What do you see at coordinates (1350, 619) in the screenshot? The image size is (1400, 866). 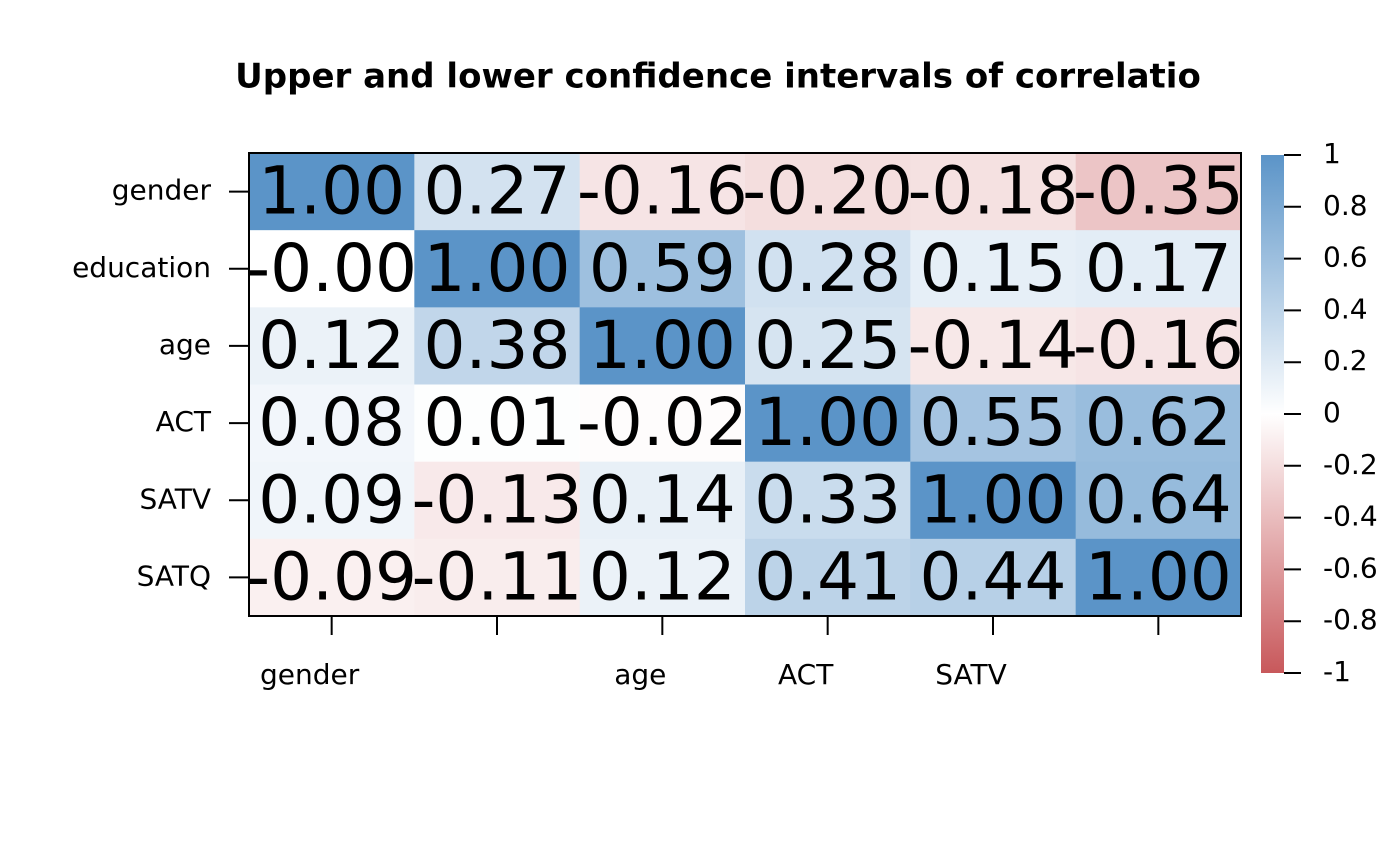 I see `colorbar-tick-label: -0.8` at bounding box center [1350, 619].